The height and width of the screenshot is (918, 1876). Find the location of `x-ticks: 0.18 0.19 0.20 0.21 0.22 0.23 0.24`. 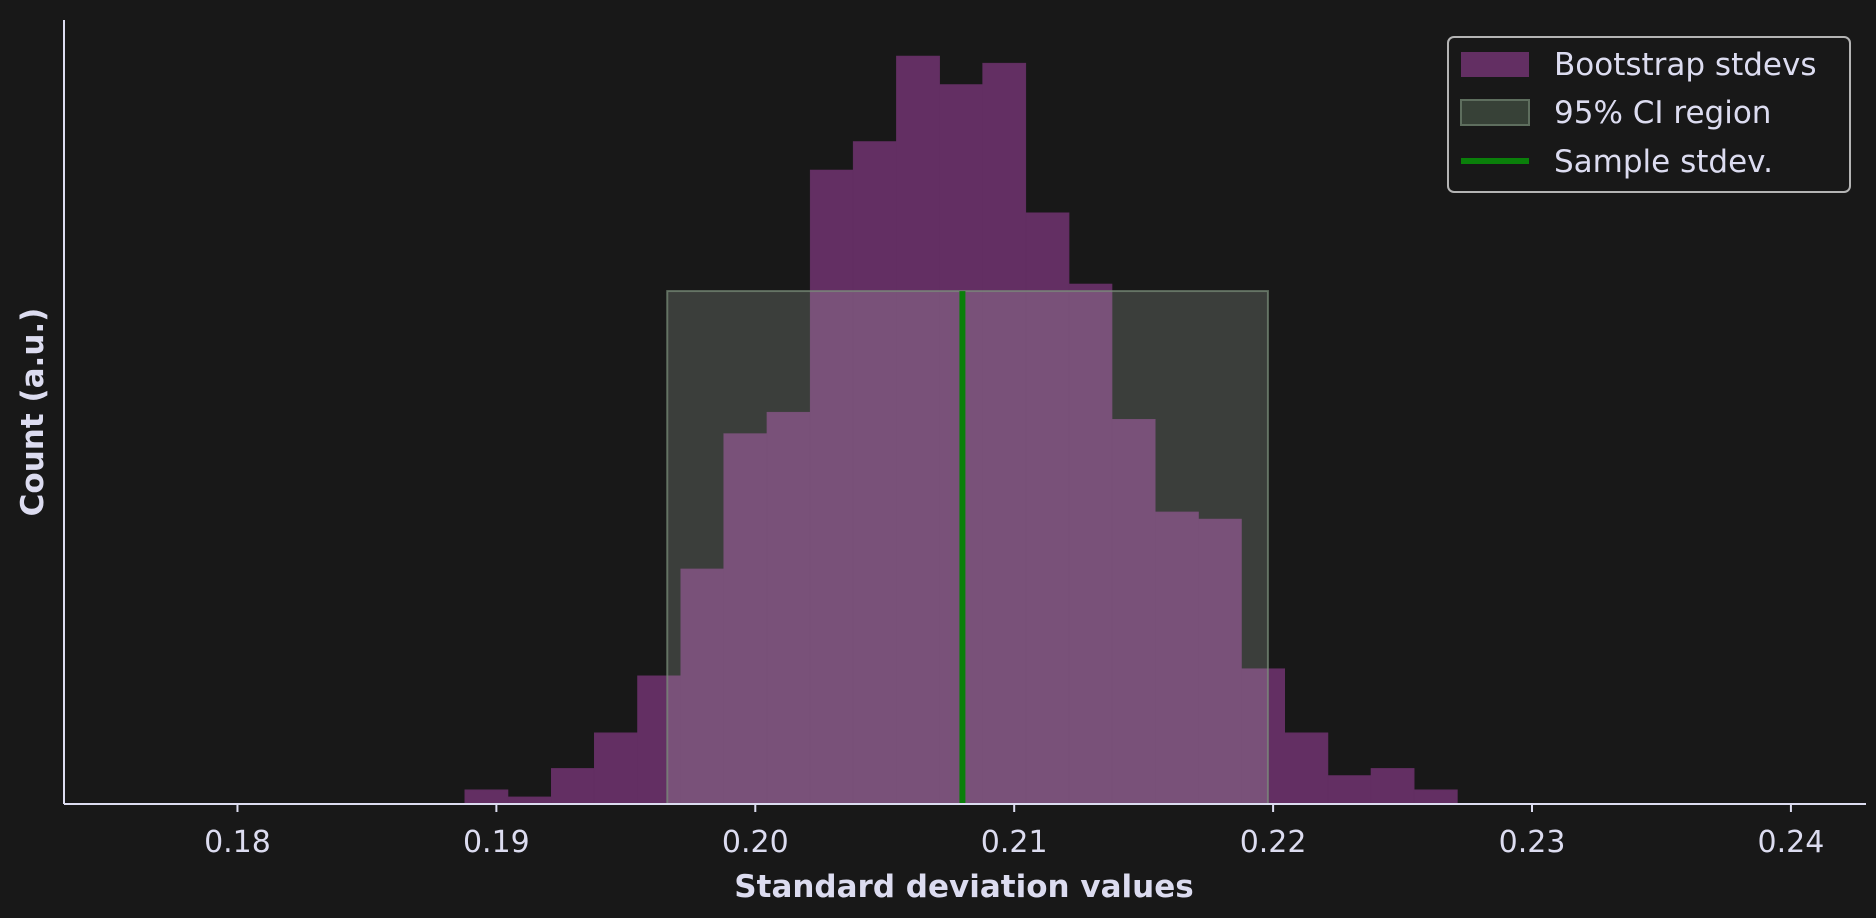

x-ticks: 0.18 0.19 0.20 0.21 0.22 0.23 0.24 is located at coordinates (1014, 832).